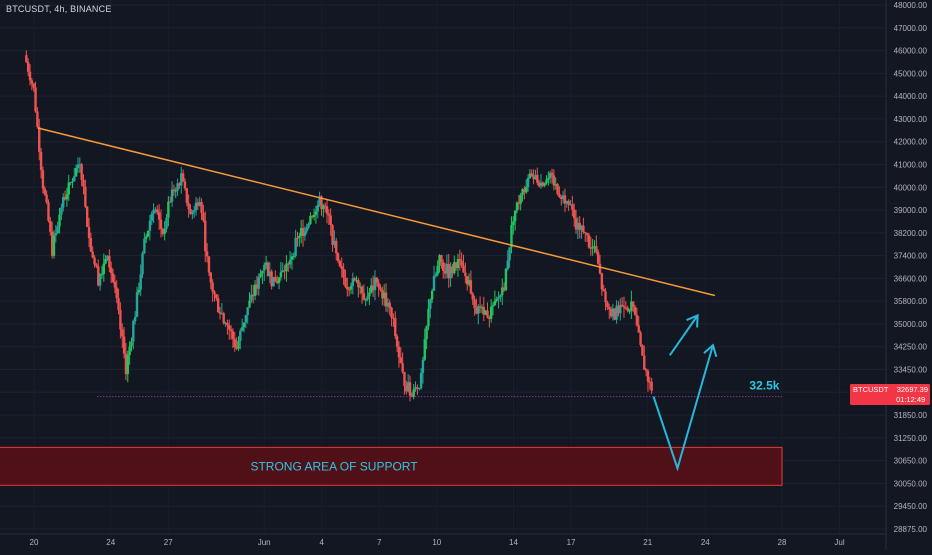 The image size is (932, 555). Describe the element at coordinates (911, 164) in the screenshot. I see `price-tick-label: 41000.00` at that location.